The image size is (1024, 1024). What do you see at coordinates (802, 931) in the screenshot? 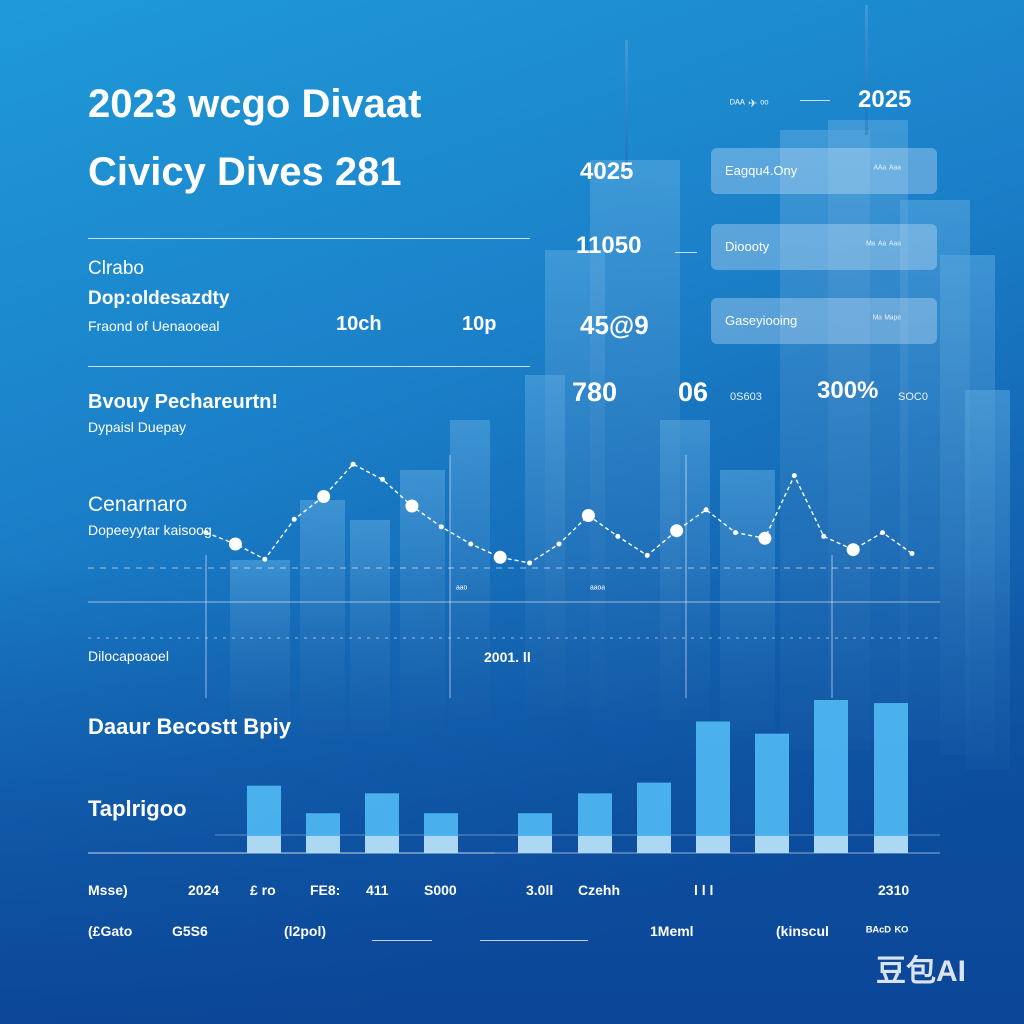
I see `footer-item: (kinscul` at bounding box center [802, 931].